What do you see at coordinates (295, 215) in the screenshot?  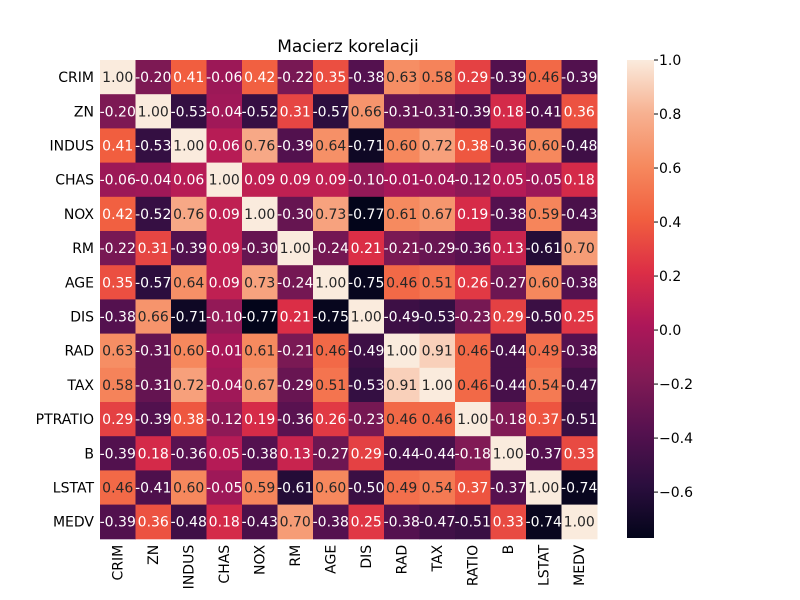 I see `heatmap-cell-label: -0.30` at bounding box center [295, 215].